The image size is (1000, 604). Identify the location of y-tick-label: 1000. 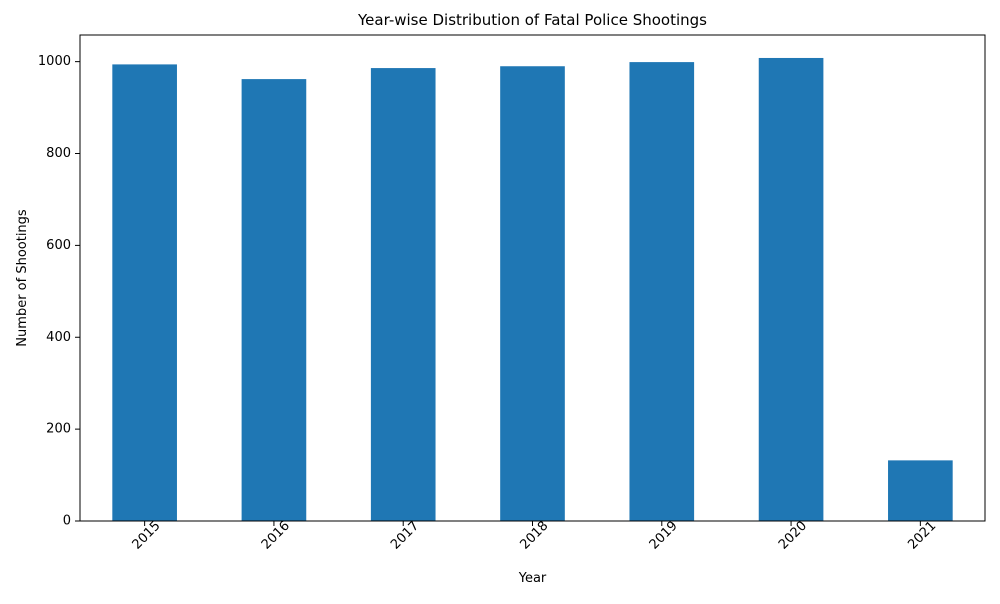
(54, 61).